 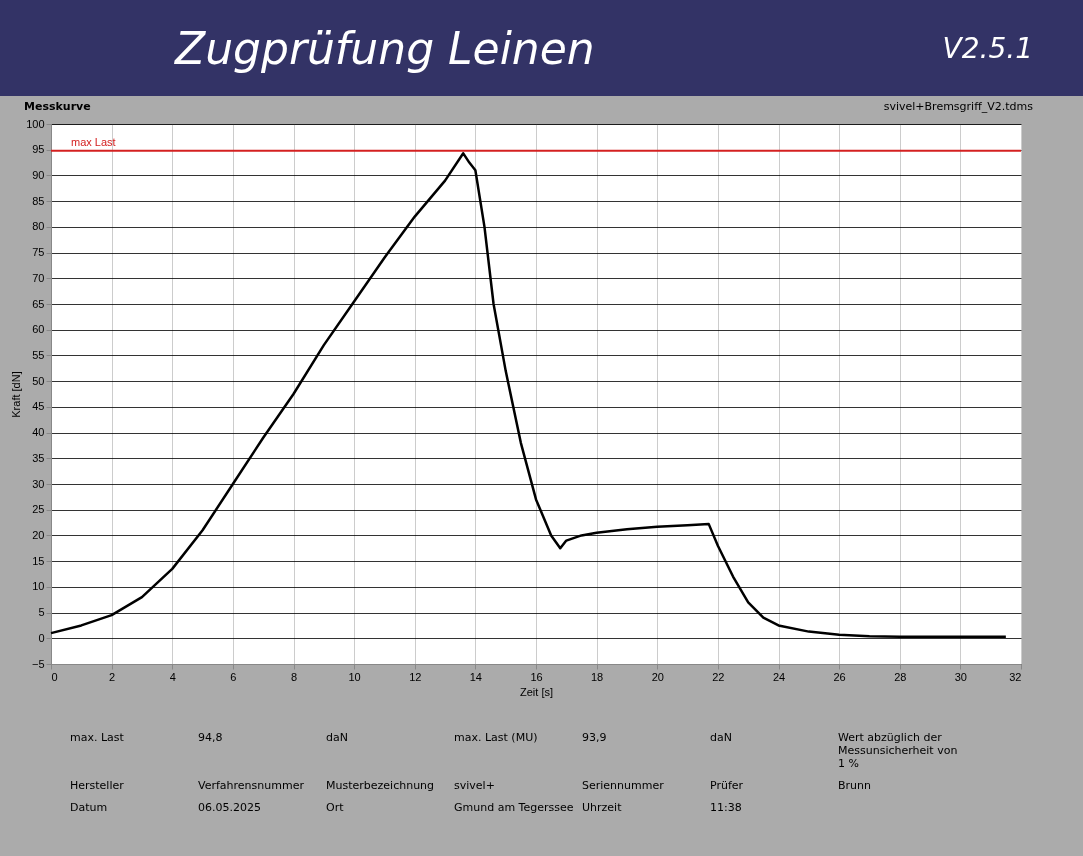 I want to click on x-tick-label: 4, so click(x=172, y=676).